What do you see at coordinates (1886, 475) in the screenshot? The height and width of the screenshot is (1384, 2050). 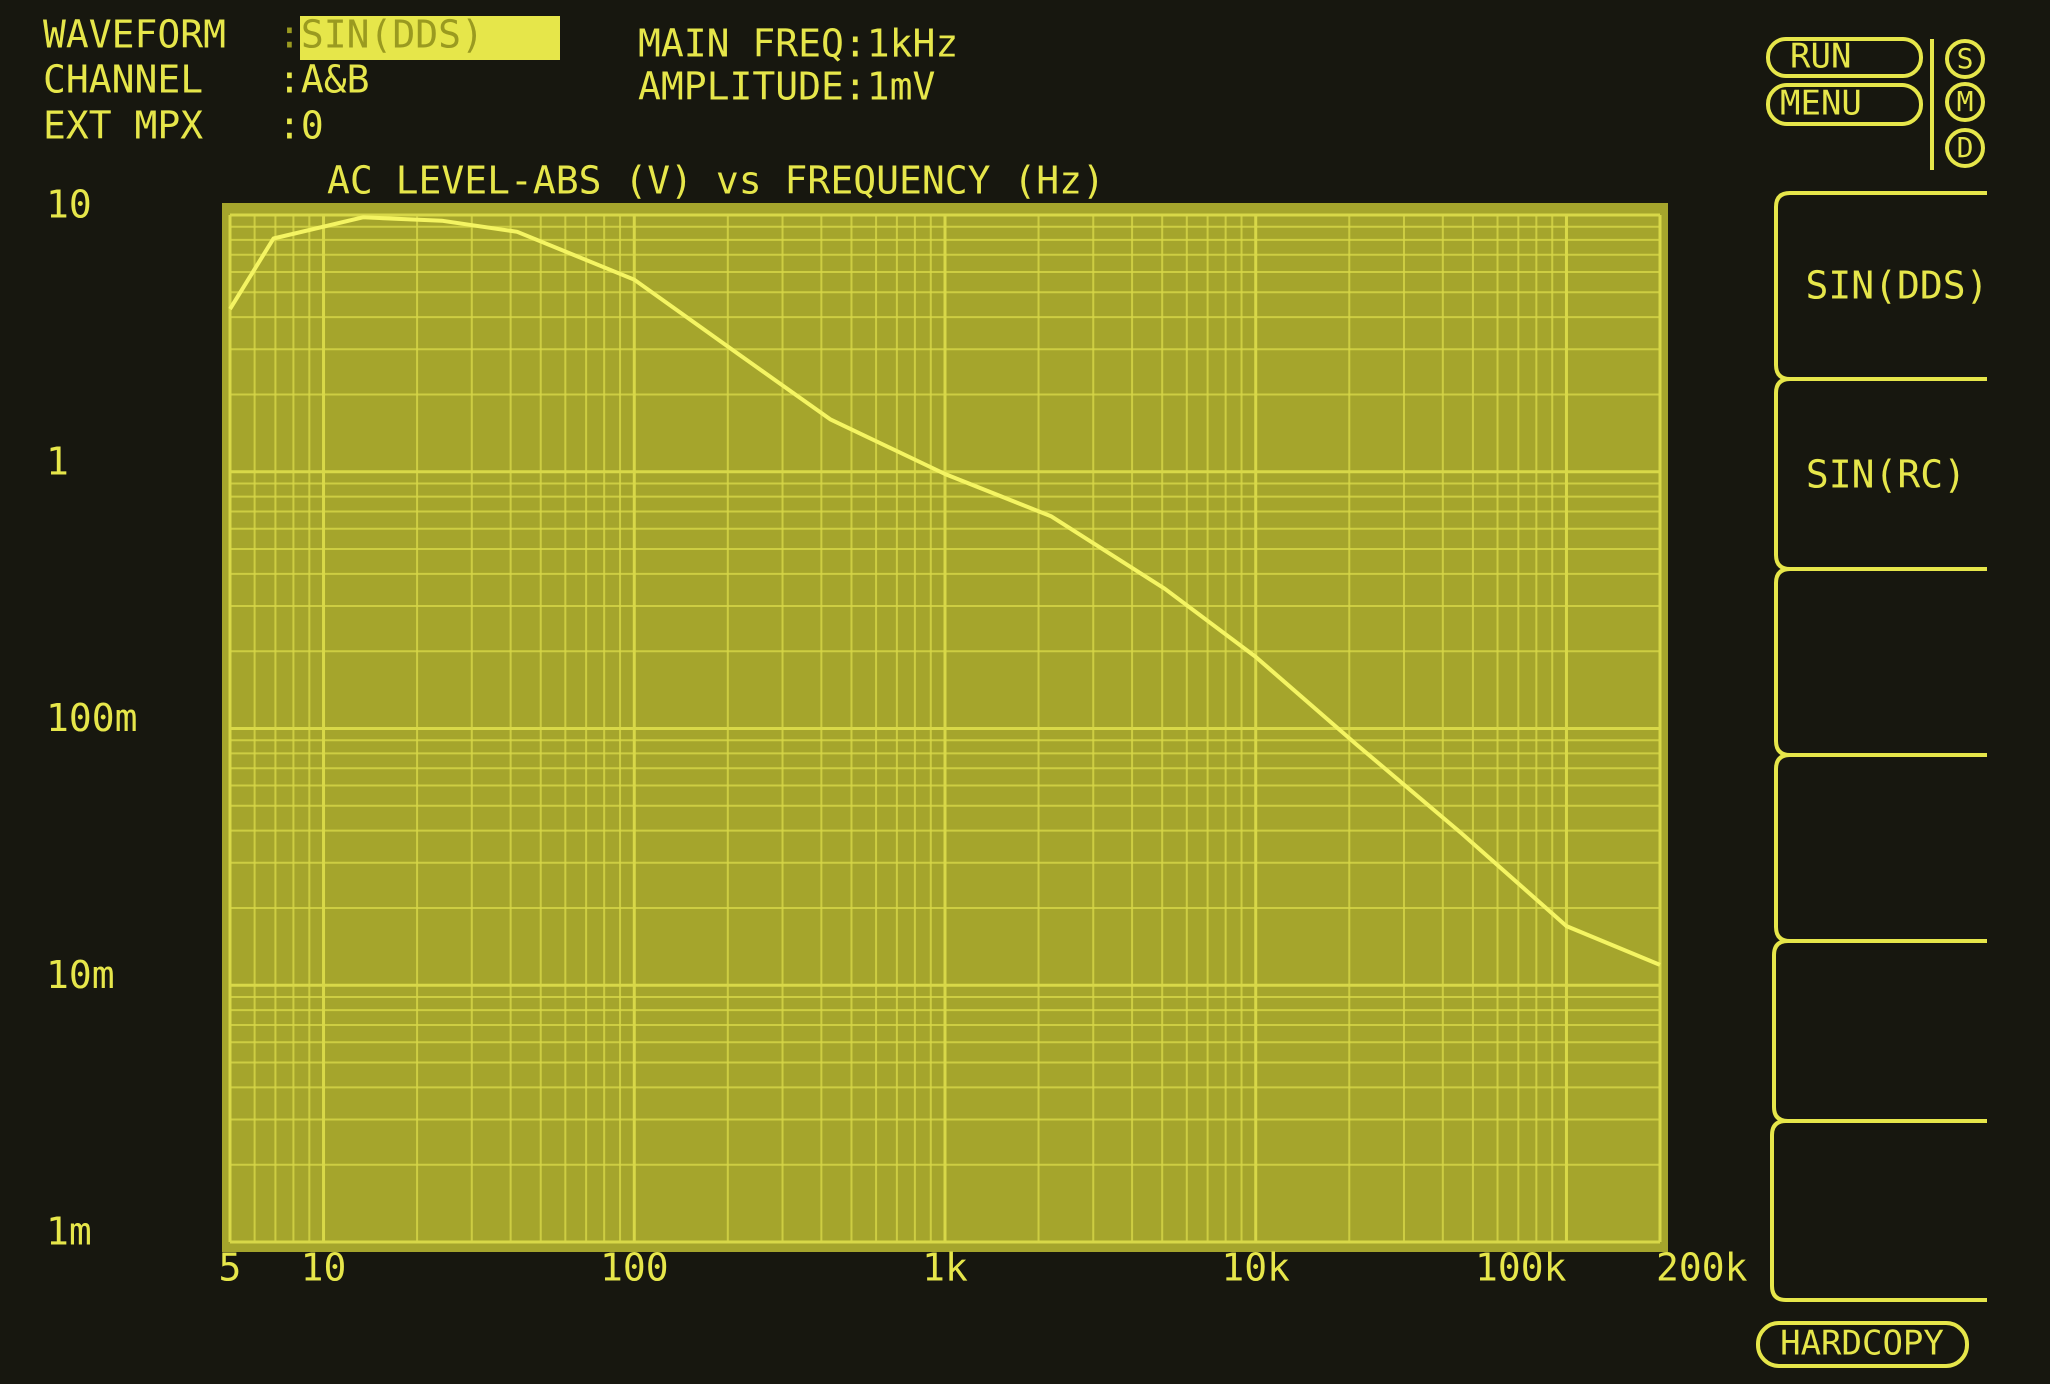 I see `softkey-label: SIN(RC)` at bounding box center [1886, 475].